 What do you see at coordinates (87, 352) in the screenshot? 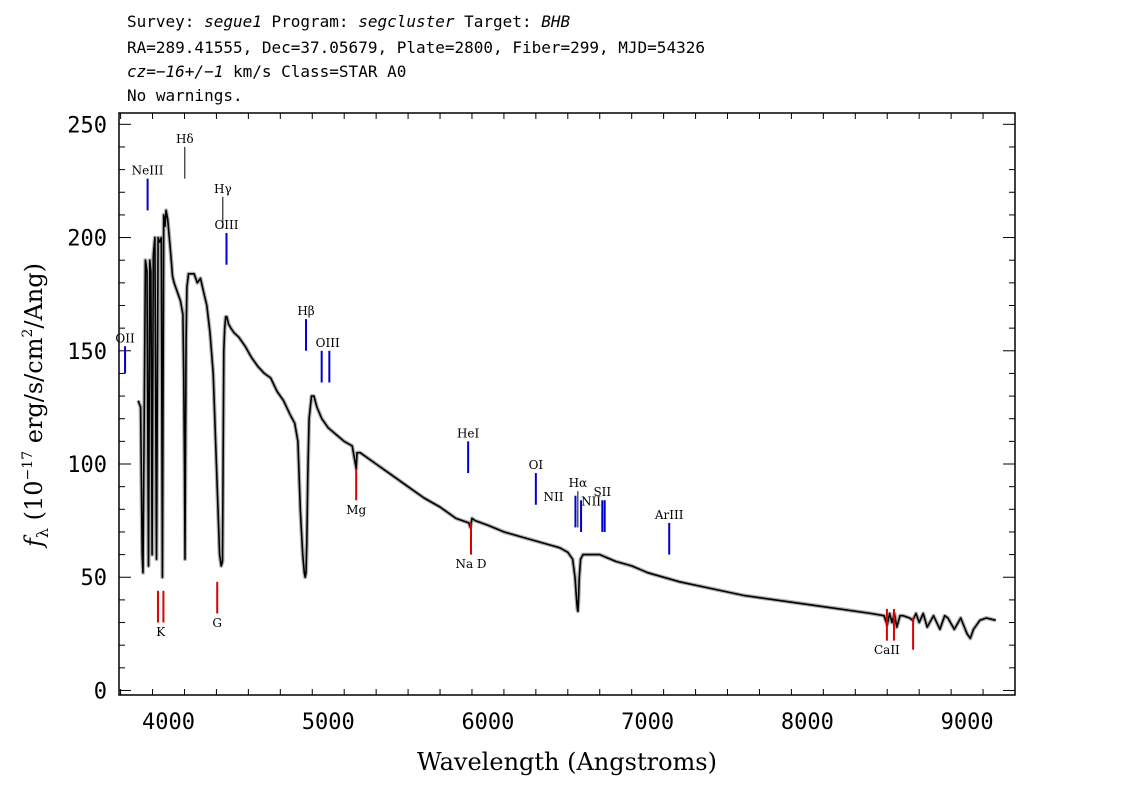
I see `y-tick-label: 150` at bounding box center [87, 352].